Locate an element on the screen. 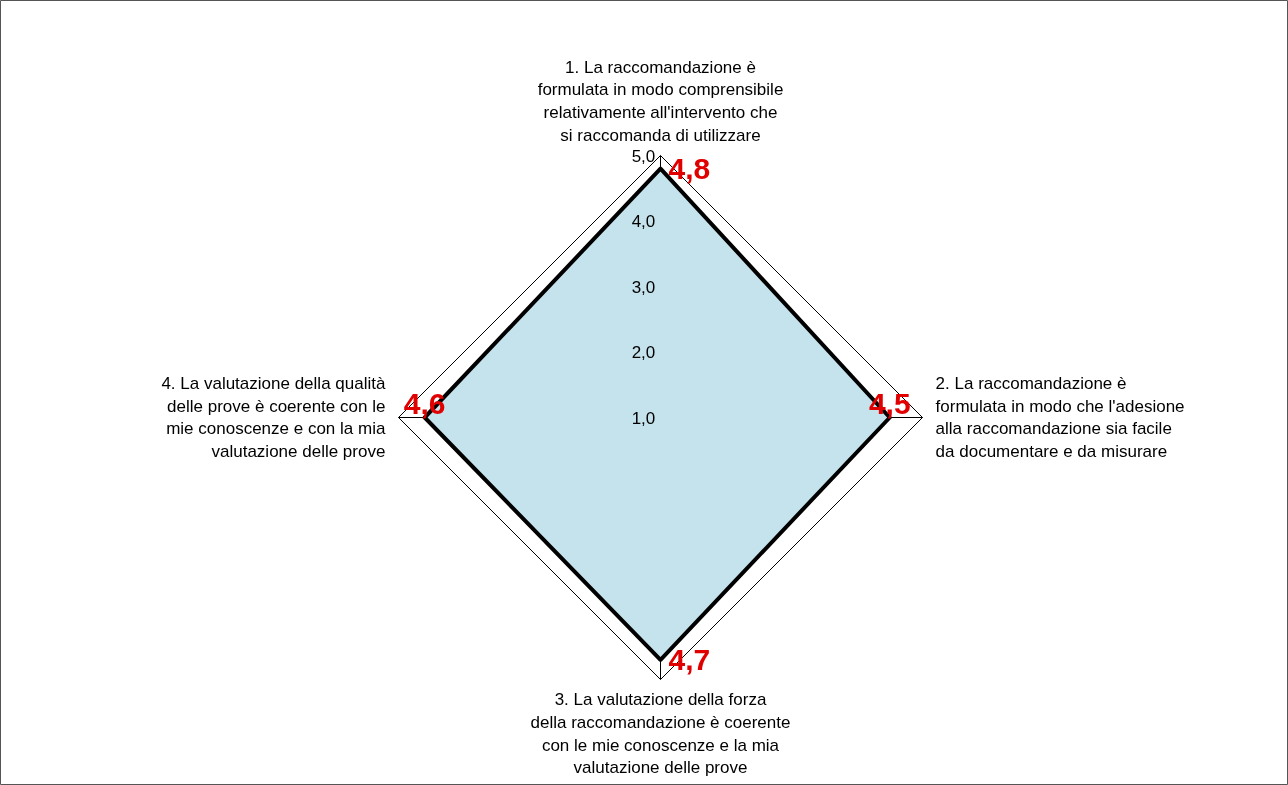  spoke-label: 4. La valutazione della qualità delle prove è coerente con le mie conoscenze e con la mia valutazione delle prove is located at coordinates (273, 417).